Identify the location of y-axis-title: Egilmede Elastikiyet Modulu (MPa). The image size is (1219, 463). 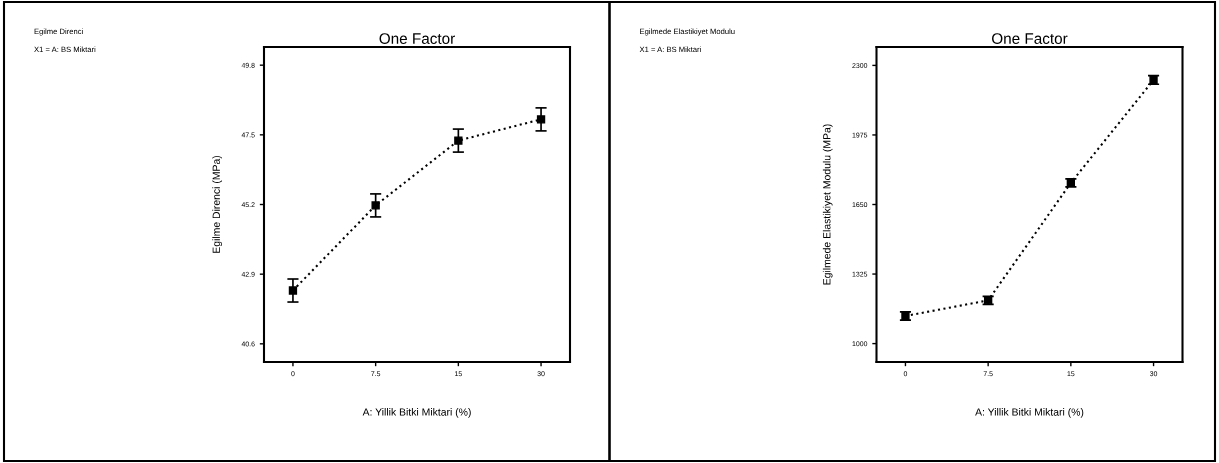
(827, 204).